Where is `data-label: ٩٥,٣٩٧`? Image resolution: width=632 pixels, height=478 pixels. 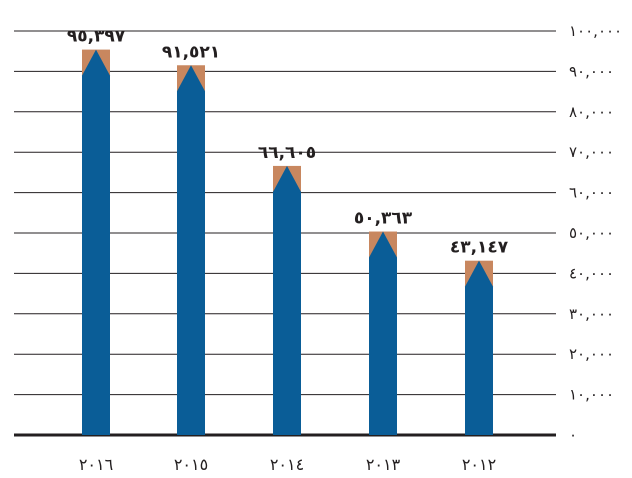 data-label: ٩٥,٣٩٧ is located at coordinates (96, 37).